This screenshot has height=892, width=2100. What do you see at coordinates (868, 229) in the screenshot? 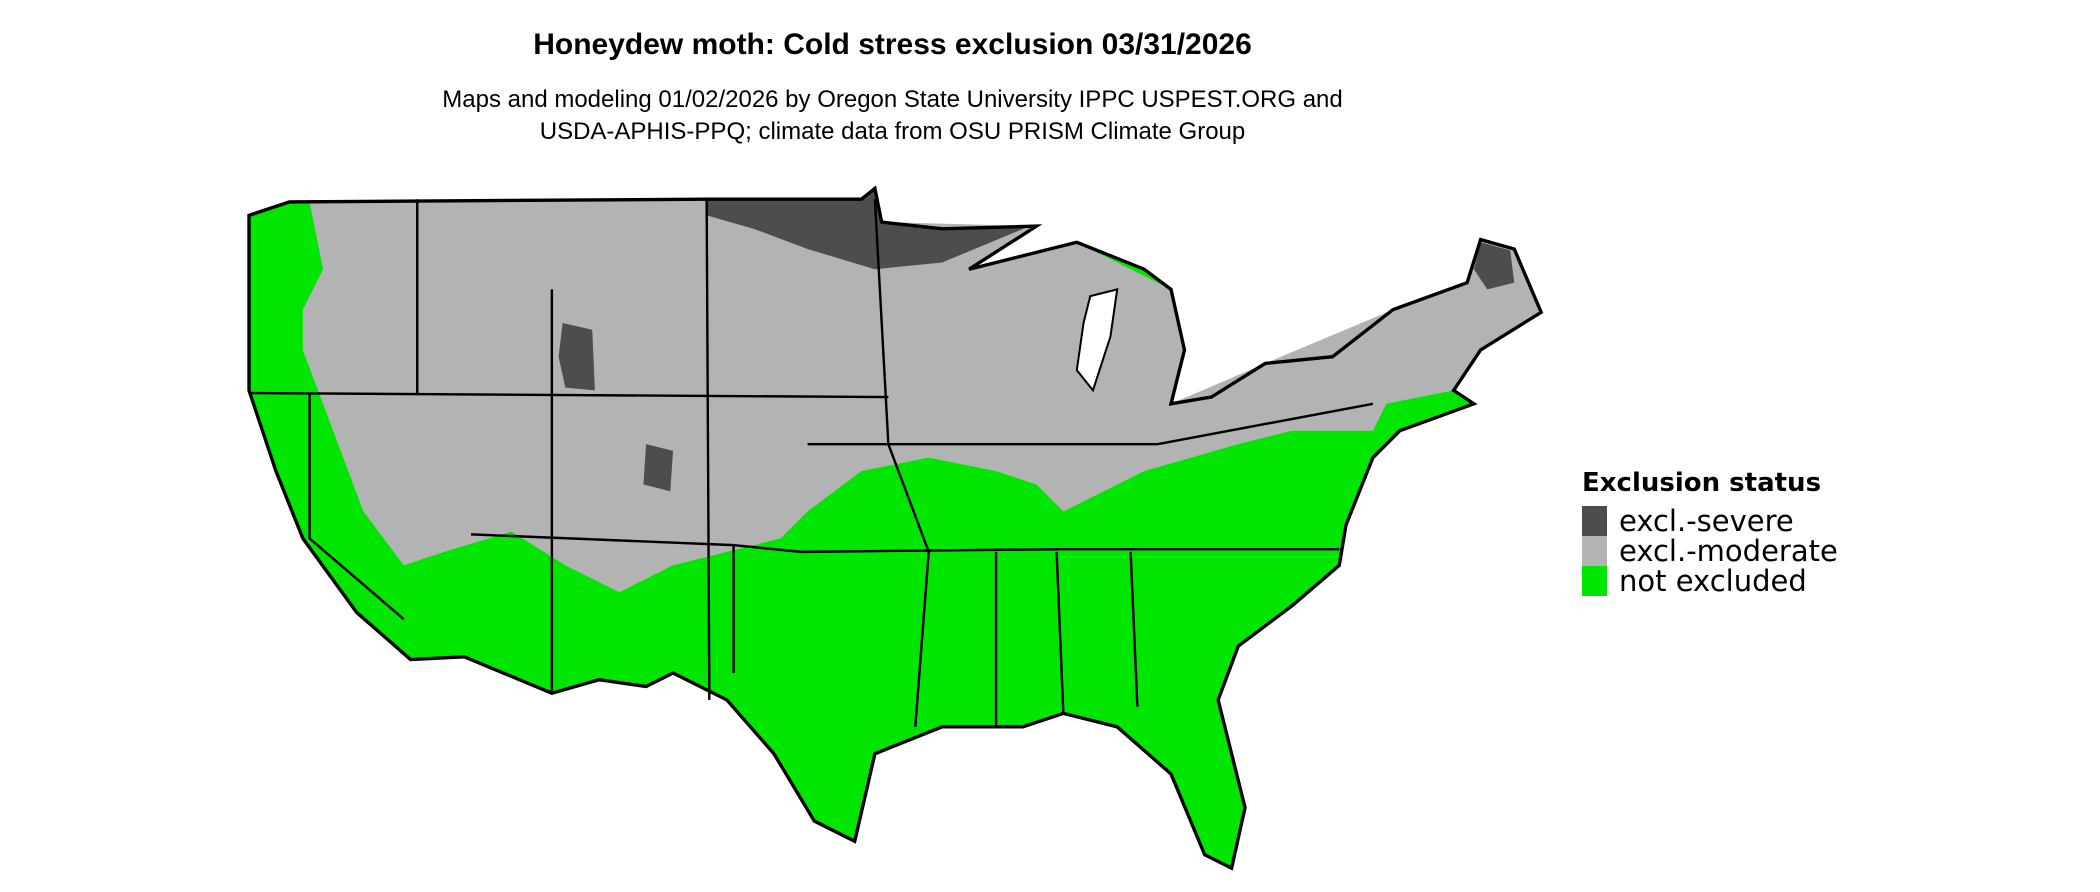
I see `region-excl-severe` at bounding box center [868, 229].